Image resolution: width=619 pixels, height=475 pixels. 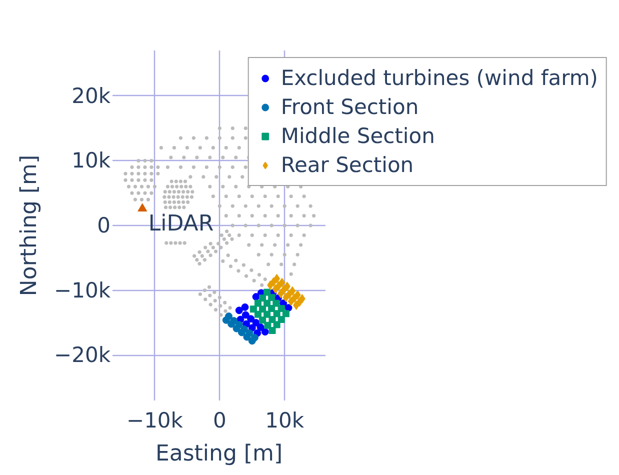 What do you see at coordinates (219, 454) in the screenshot?
I see `x-axis-title: Easting [m]` at bounding box center [219, 454].